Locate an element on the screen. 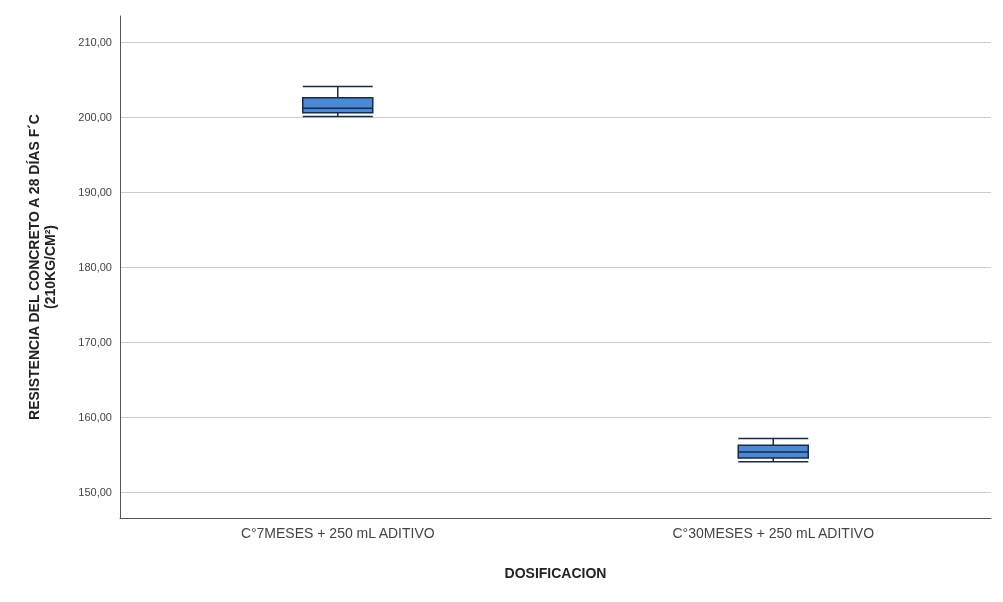 The width and height of the screenshot is (1003, 602). y-tick-label: 190,00 is located at coordinates (95, 192).